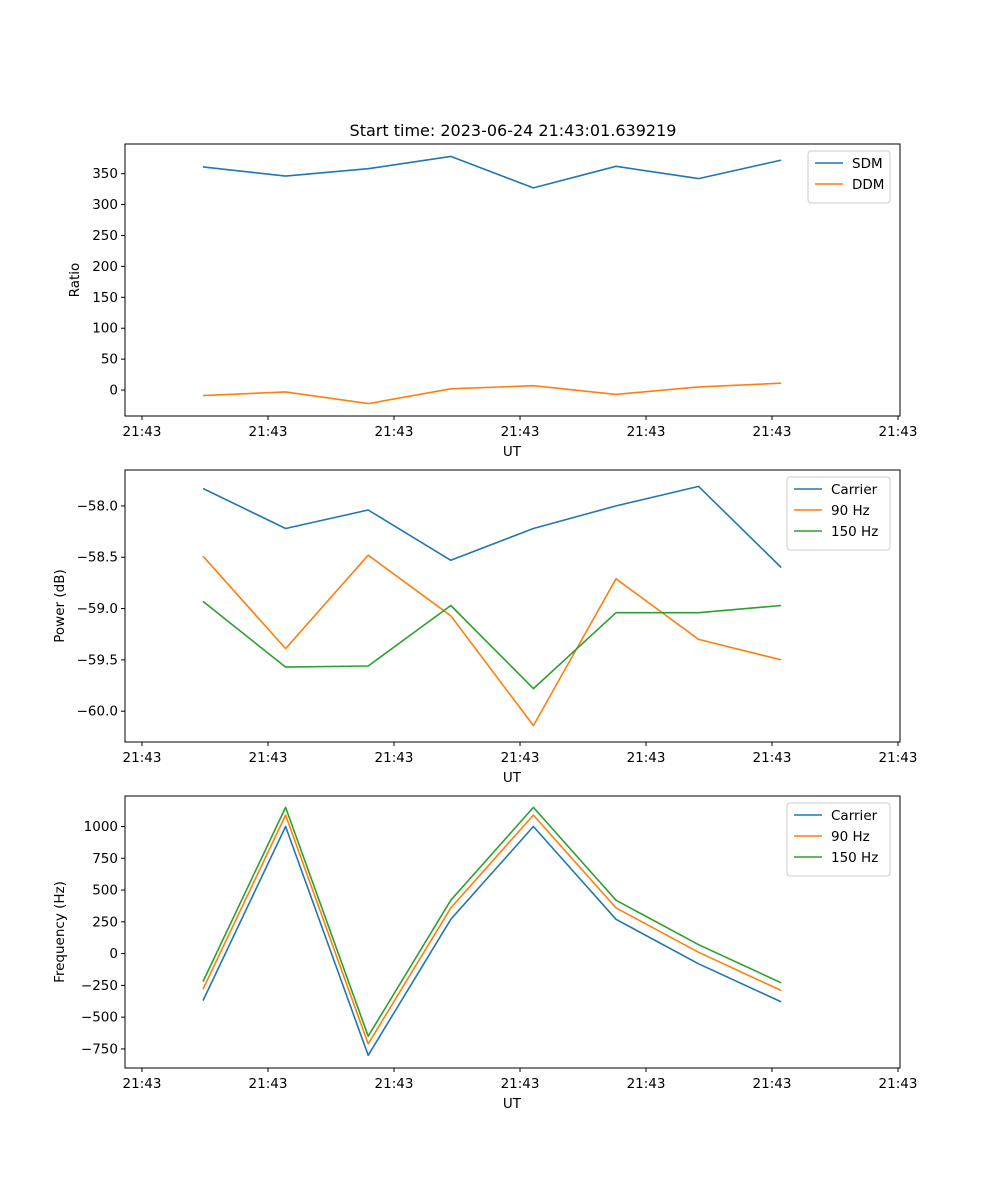  Describe the element at coordinates (492, 393) in the screenshot. I see `series-line-ddm` at that location.